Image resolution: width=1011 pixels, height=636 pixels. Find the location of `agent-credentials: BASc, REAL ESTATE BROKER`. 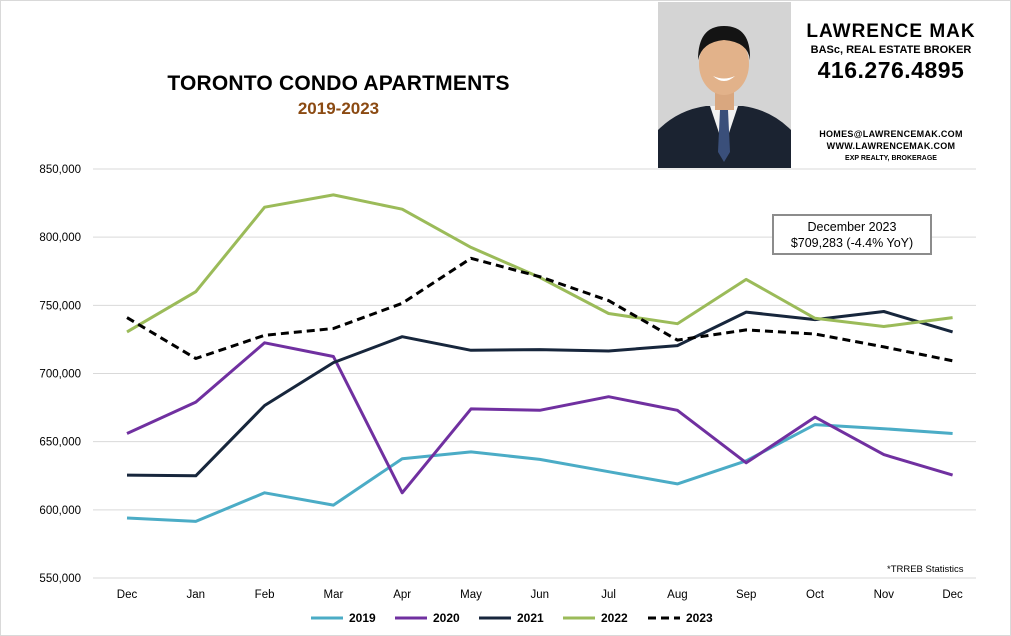

agent-credentials: BASc, REAL ESTATE BROKER is located at coordinates (891, 50).